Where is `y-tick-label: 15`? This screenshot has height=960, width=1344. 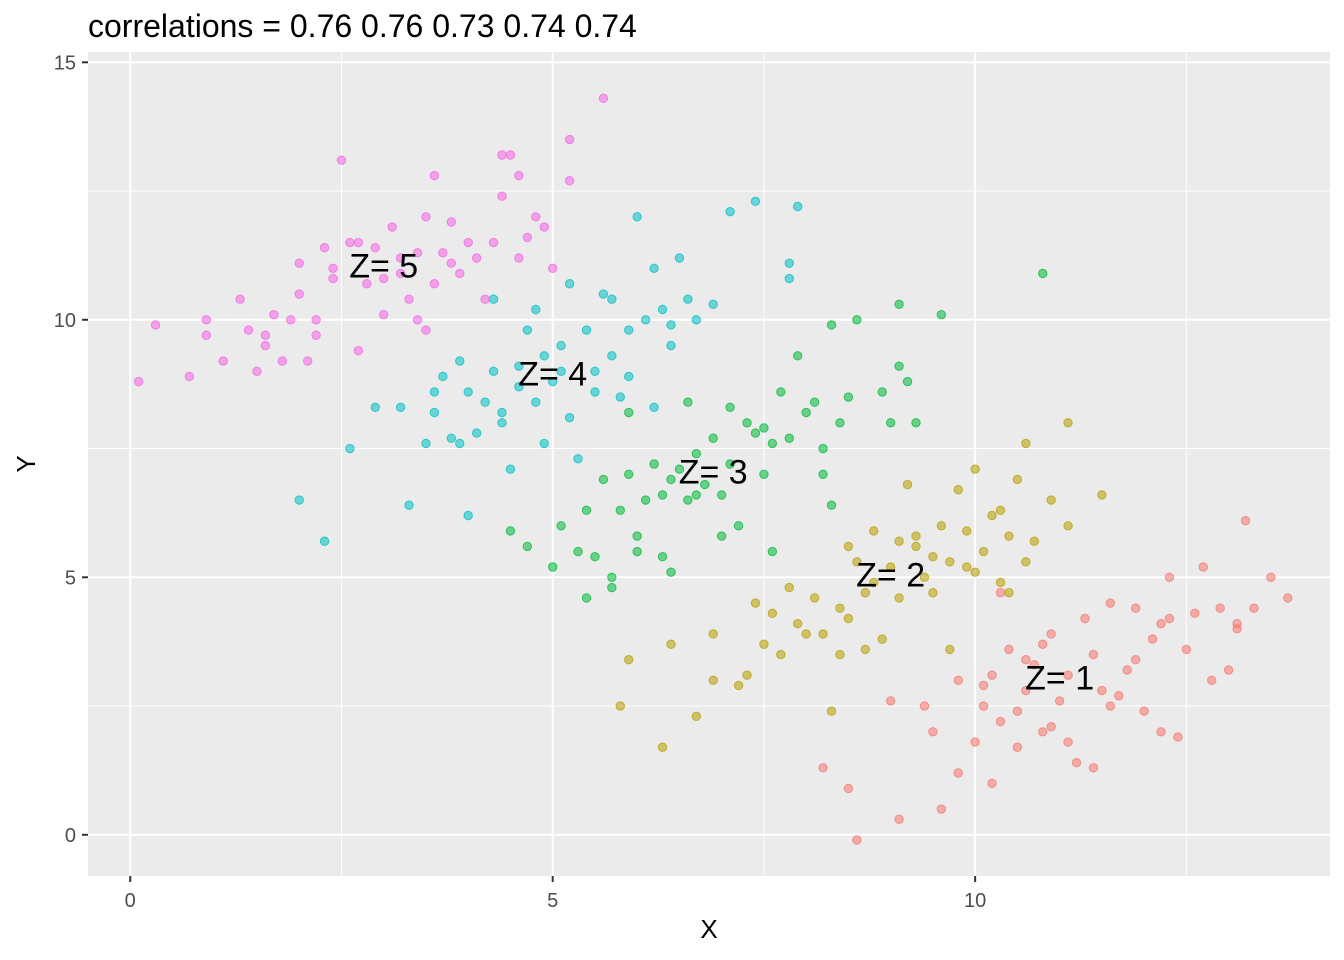
y-tick-label: 15 is located at coordinates (65, 63).